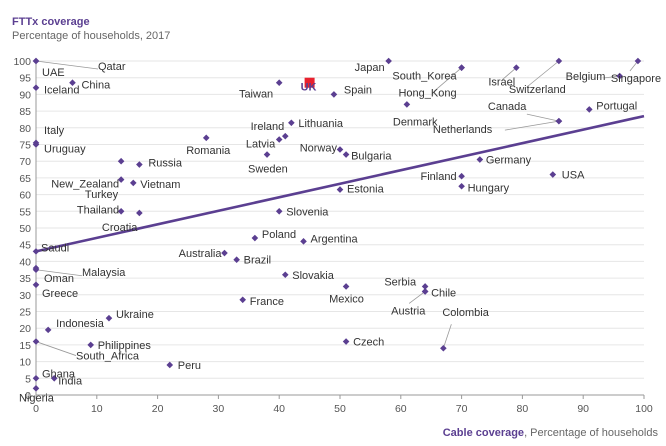  What do you see at coordinates (268, 127) in the screenshot?
I see `point-label: Ireland` at bounding box center [268, 127].